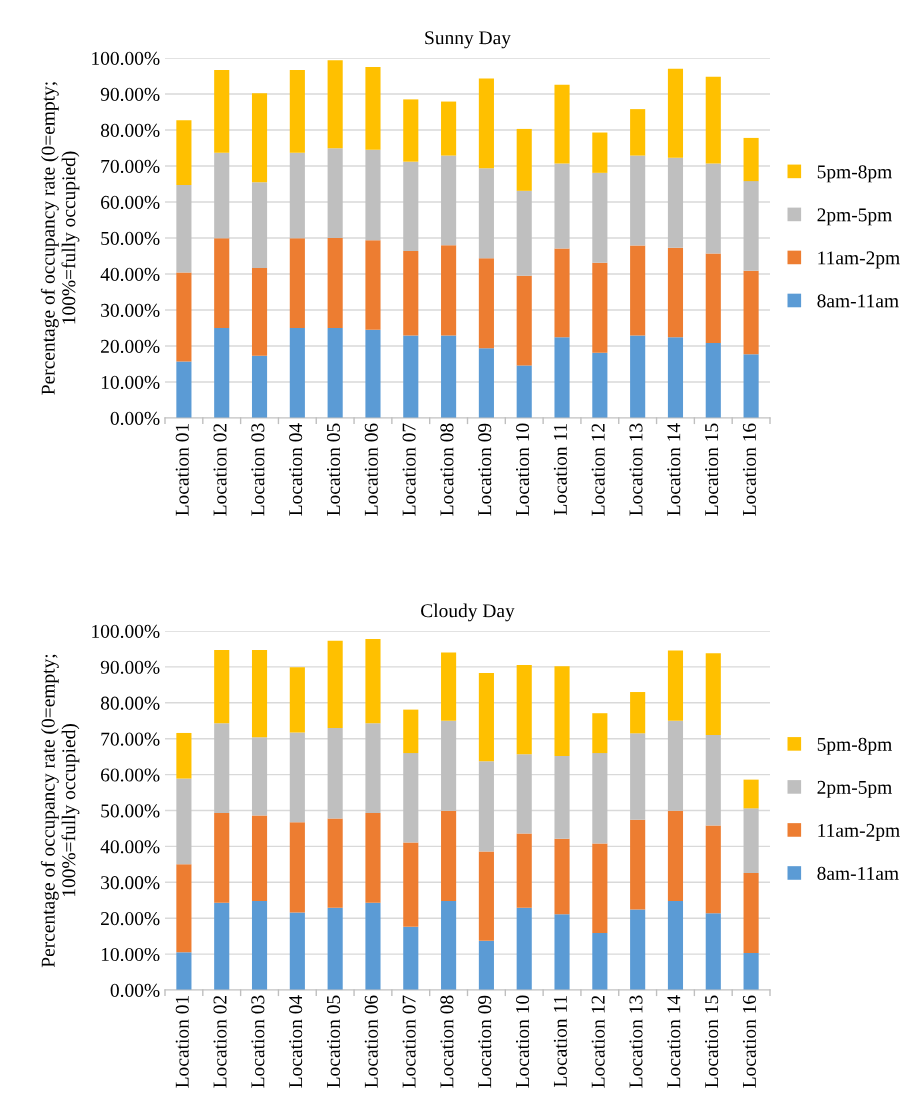  Describe the element at coordinates (296, 1041) in the screenshot. I see `x-tick-label: Location 04` at that location.